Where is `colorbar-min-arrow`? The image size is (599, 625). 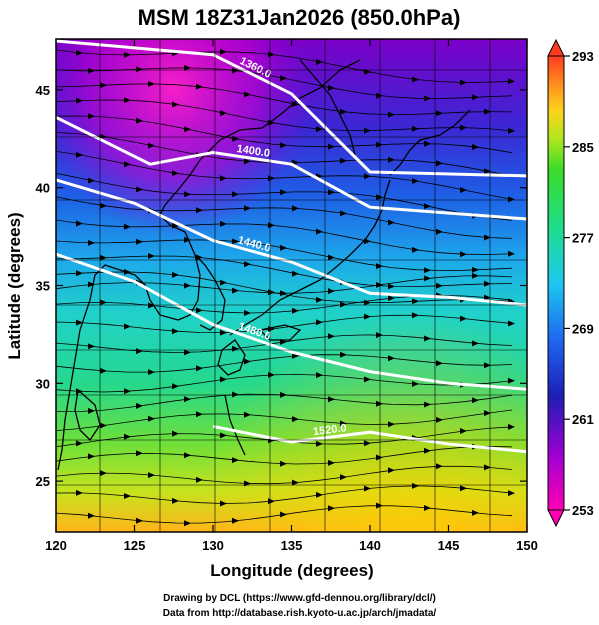
colorbar-min-arrow is located at coordinates (556, 518).